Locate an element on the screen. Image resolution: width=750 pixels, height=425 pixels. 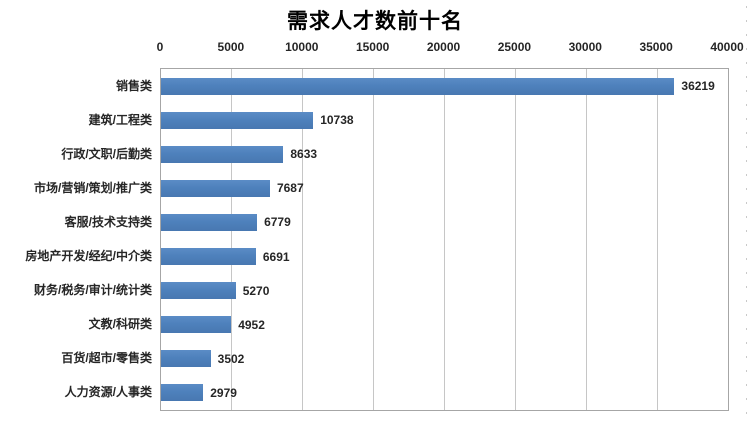
bar-row: 8633 is located at coordinates (444, 154).